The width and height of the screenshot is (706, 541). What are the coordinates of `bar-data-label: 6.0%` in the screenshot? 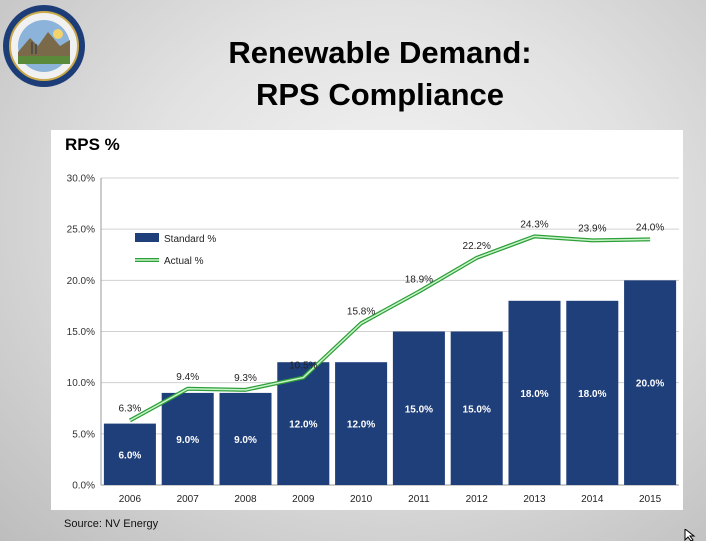 It's located at (130, 455).